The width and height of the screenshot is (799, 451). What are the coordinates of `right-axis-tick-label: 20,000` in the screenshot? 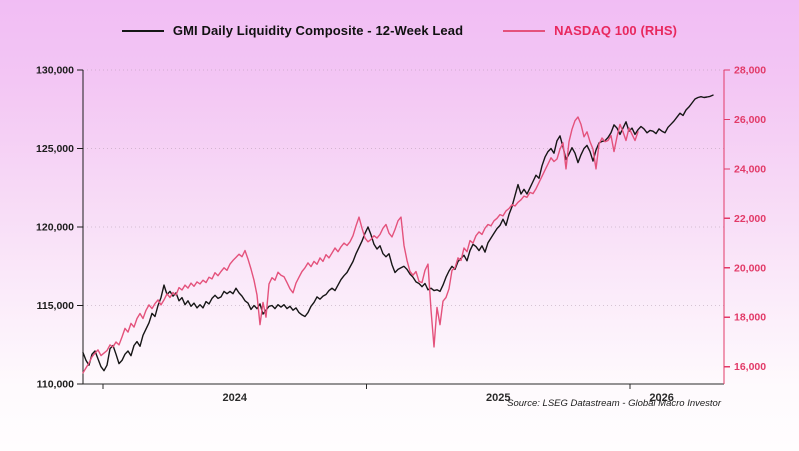 It's located at (750, 268).